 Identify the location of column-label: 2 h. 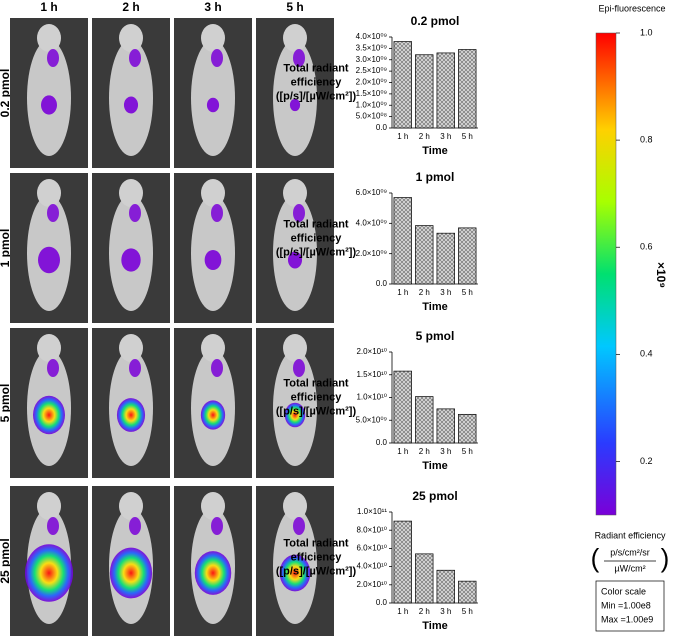
(130, 7).